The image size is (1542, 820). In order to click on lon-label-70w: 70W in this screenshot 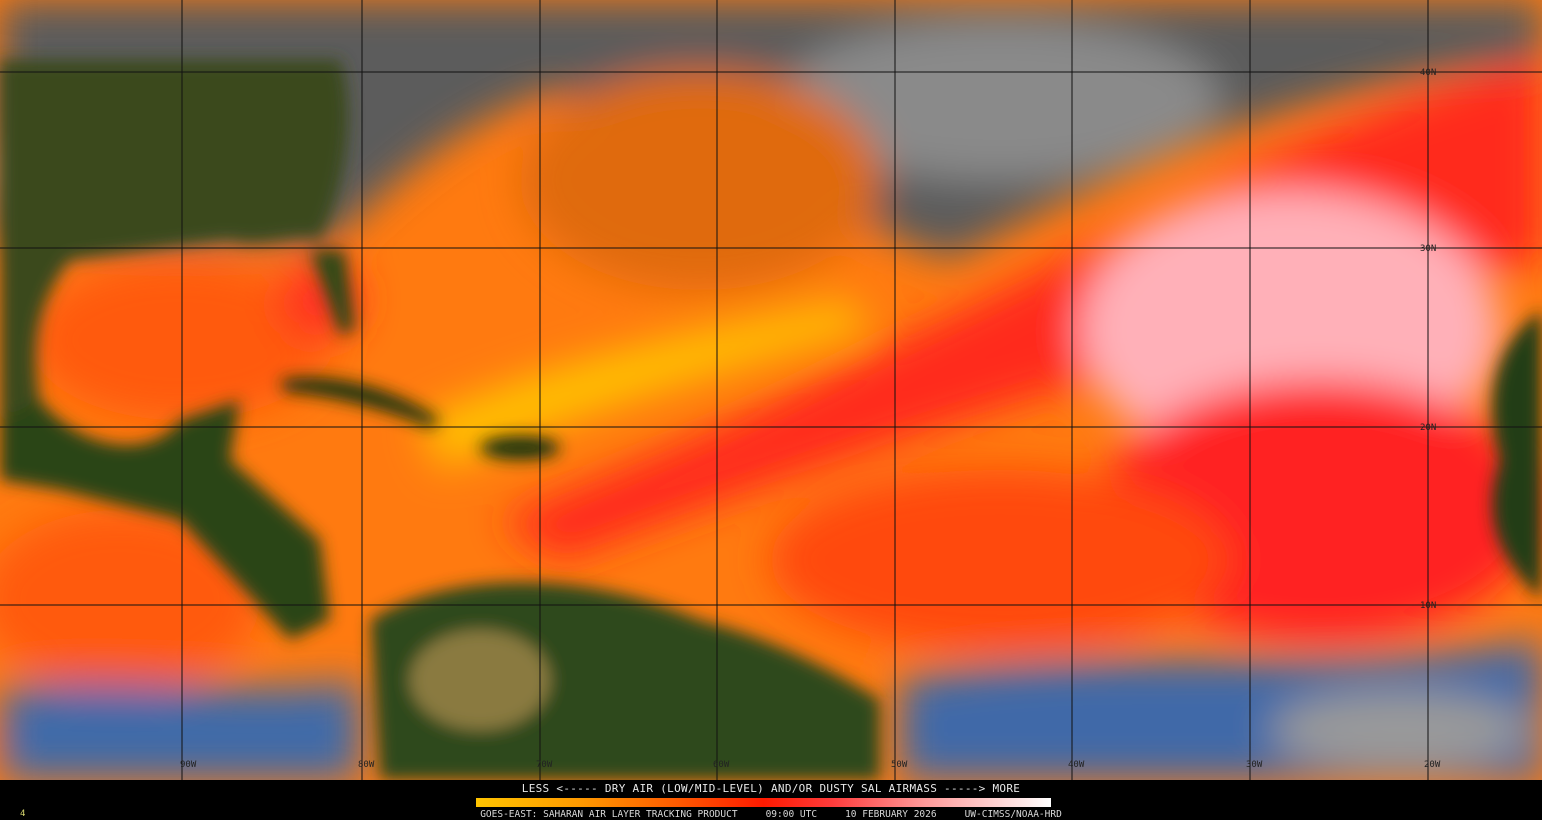, I will do `click(544, 765)`.